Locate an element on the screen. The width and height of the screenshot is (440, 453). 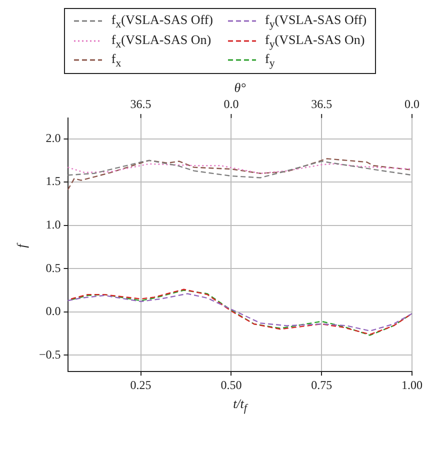
y-axis-title: f is located at coordinates (22, 246).